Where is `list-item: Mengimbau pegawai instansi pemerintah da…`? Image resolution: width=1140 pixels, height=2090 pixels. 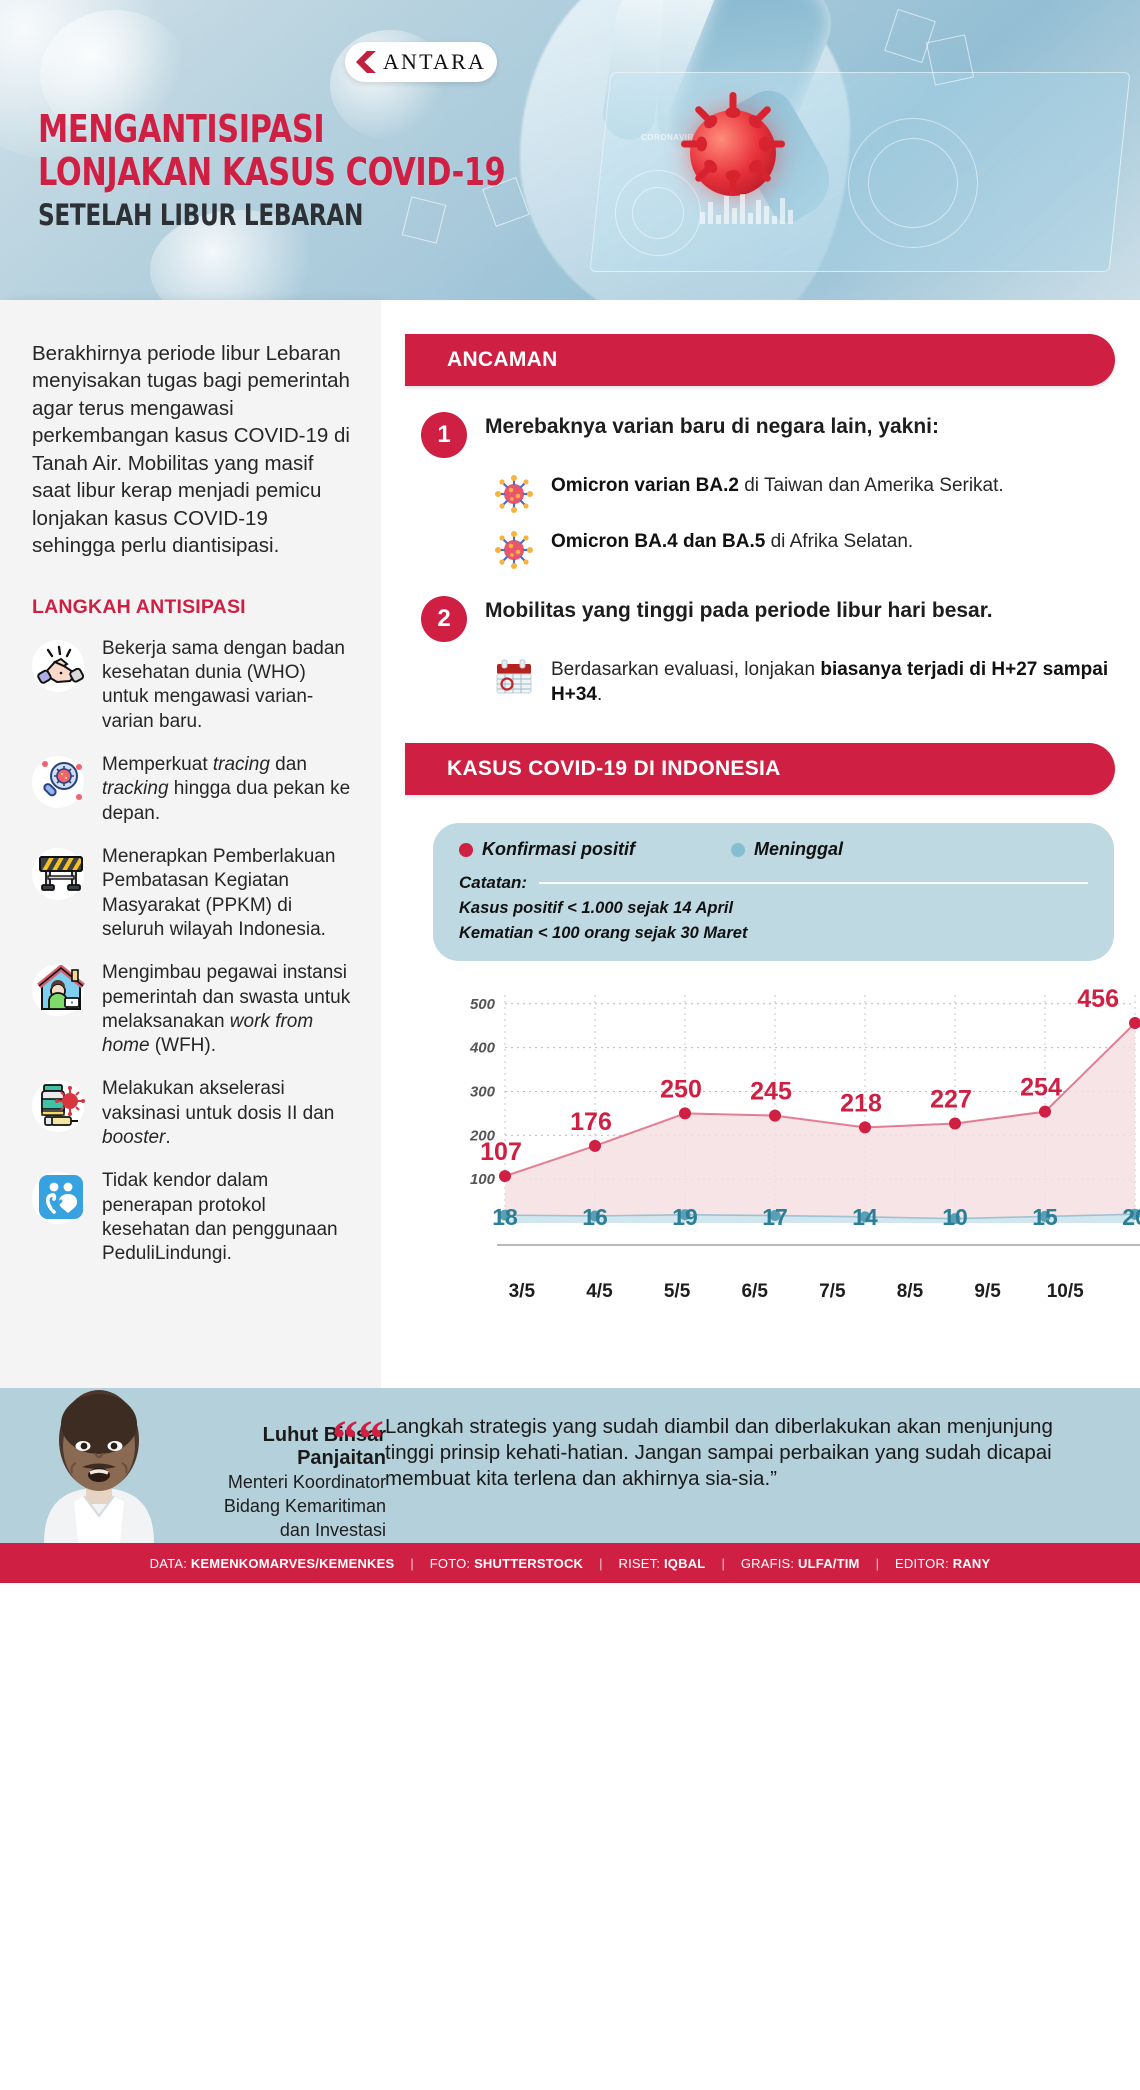 list-item: Mengimbau pegawai instansi pemerintah da… is located at coordinates (190, 1009).